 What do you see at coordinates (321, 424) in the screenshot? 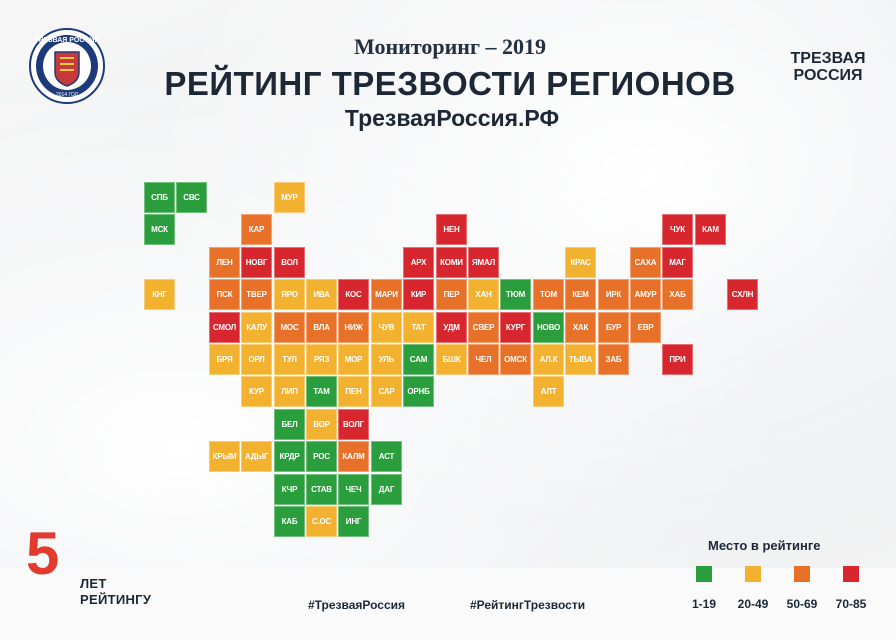
I see `region-tile: ВОР` at bounding box center [321, 424].